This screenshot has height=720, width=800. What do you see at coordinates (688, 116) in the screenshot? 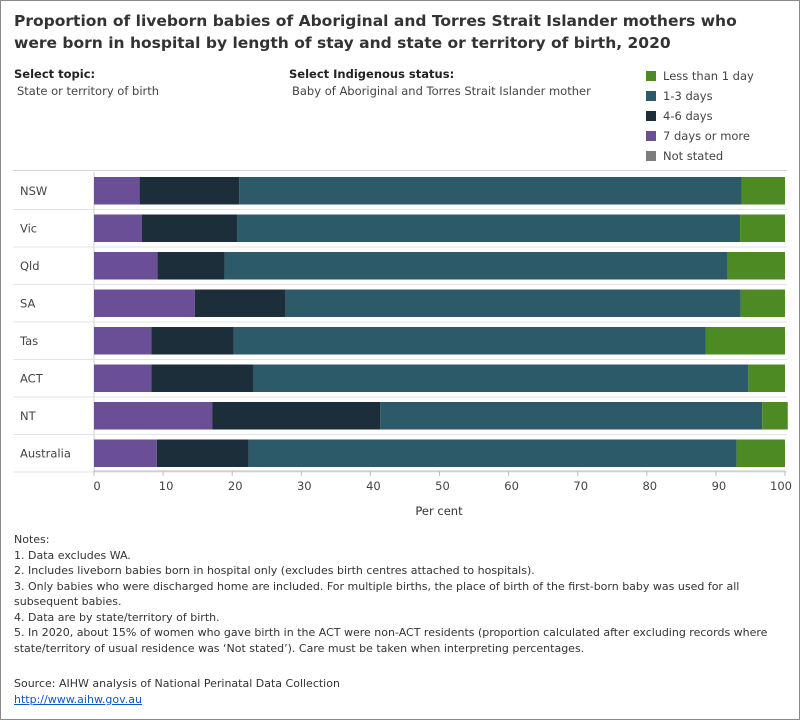
I see `legend-label: 4-6 days` at bounding box center [688, 116].